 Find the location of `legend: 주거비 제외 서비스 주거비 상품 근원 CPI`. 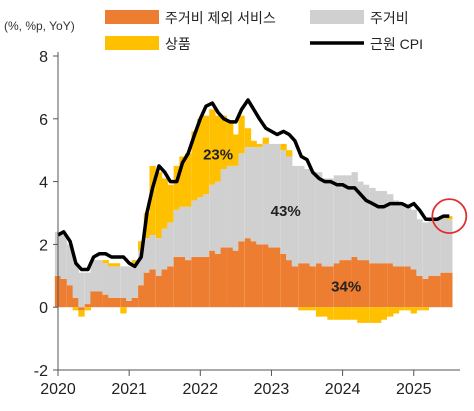

legend: 주거비 제외 서비스 주거비 상품 근원 CPI is located at coordinates (264, 31).